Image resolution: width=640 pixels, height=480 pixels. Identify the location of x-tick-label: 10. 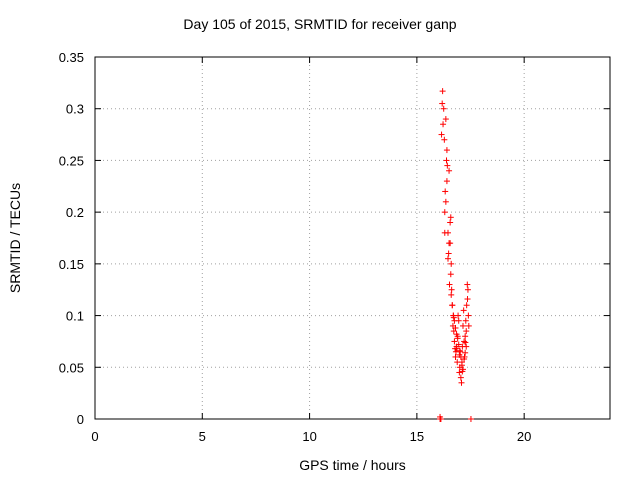
(309, 436).